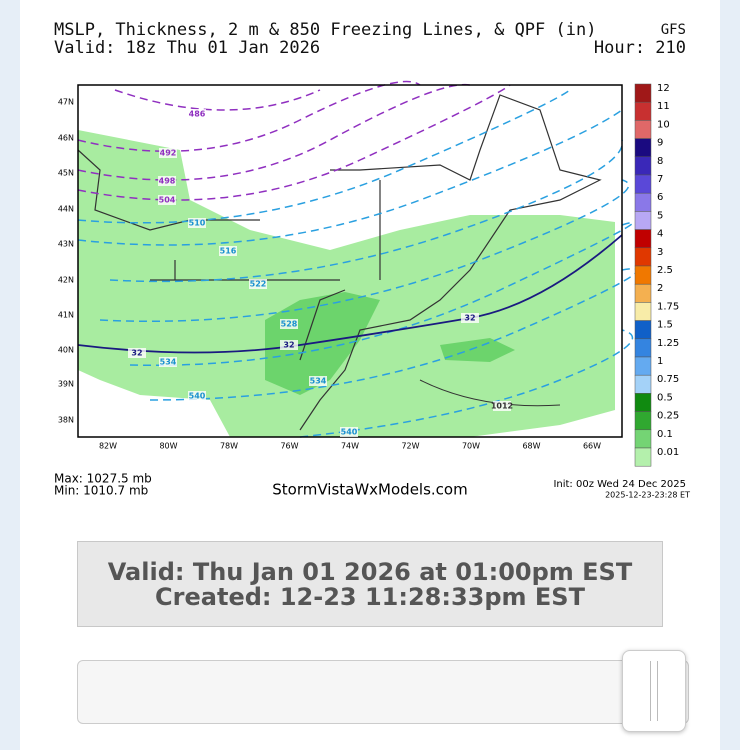  I want to click on legend-label: 9, so click(660, 143).